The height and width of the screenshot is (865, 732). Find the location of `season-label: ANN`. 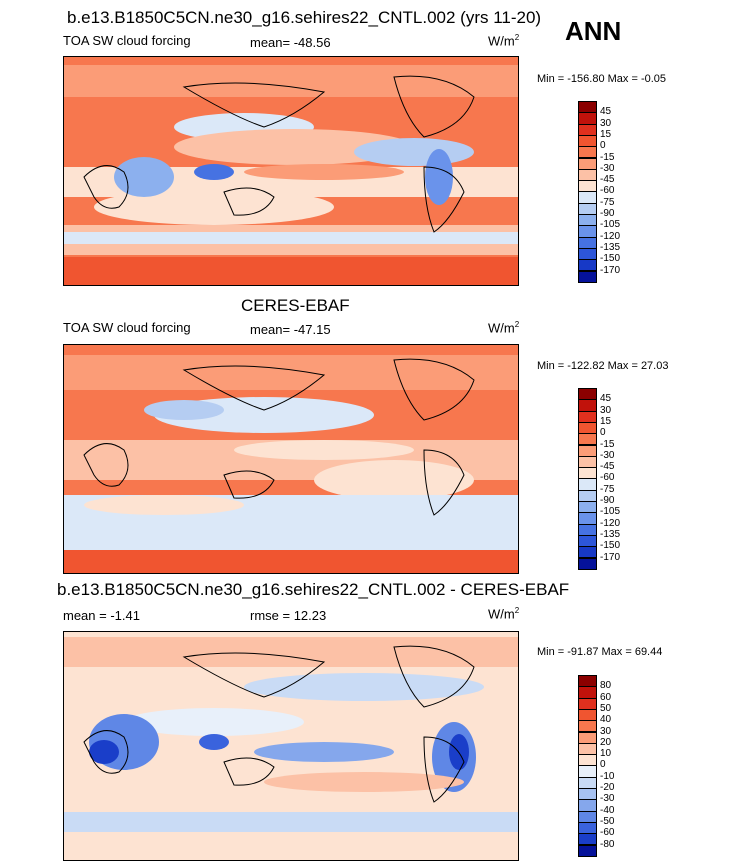

season-label: ANN is located at coordinates (593, 31).